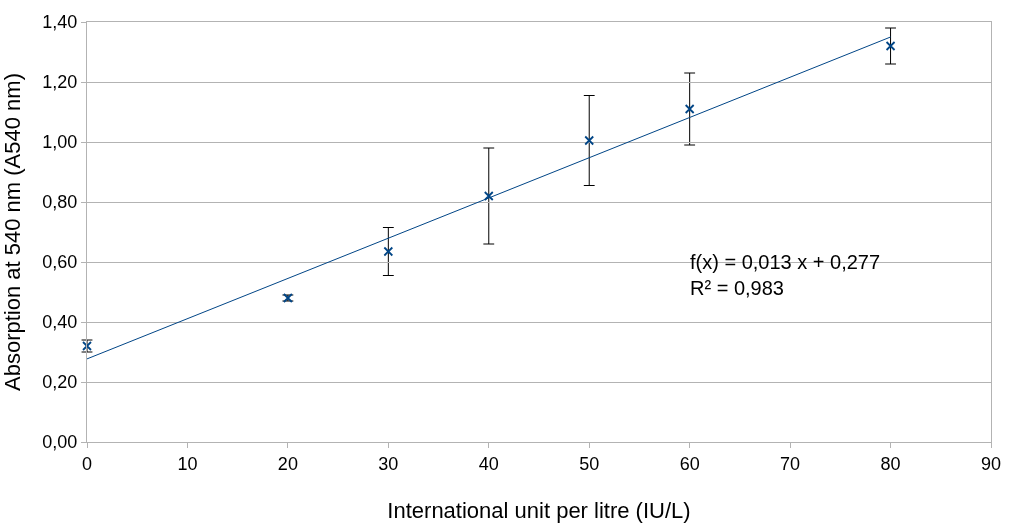 This screenshot has width=1013, height=531. Describe the element at coordinates (785, 275) in the screenshot. I see `annotation: f(x) = 0,013 x + 0,277 R² = 0,983` at that location.